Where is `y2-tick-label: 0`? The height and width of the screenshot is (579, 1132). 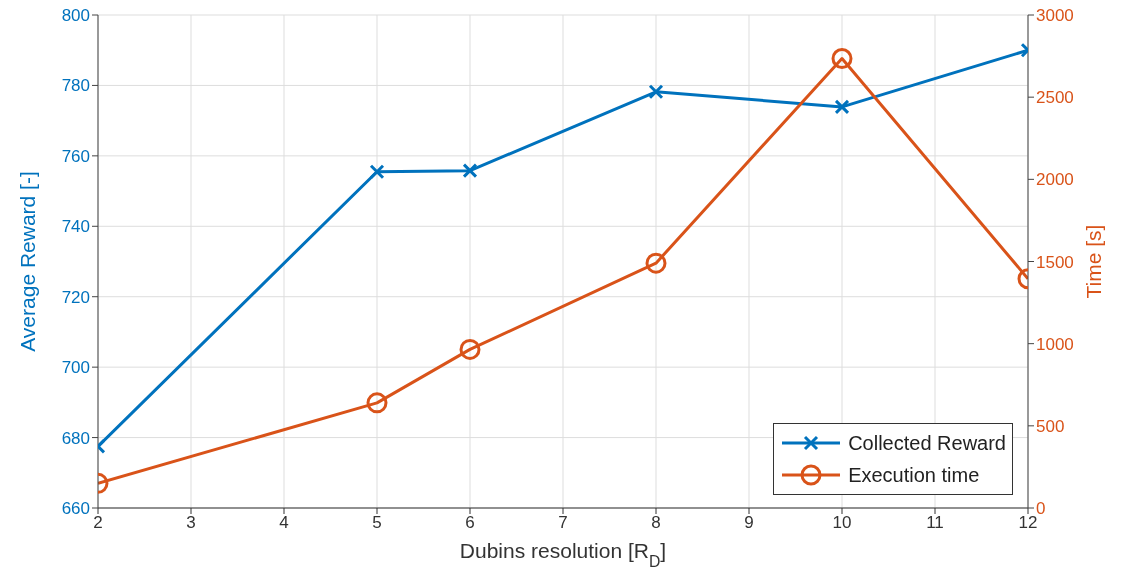
y2-tick-label: 0 is located at coordinates (1041, 509).